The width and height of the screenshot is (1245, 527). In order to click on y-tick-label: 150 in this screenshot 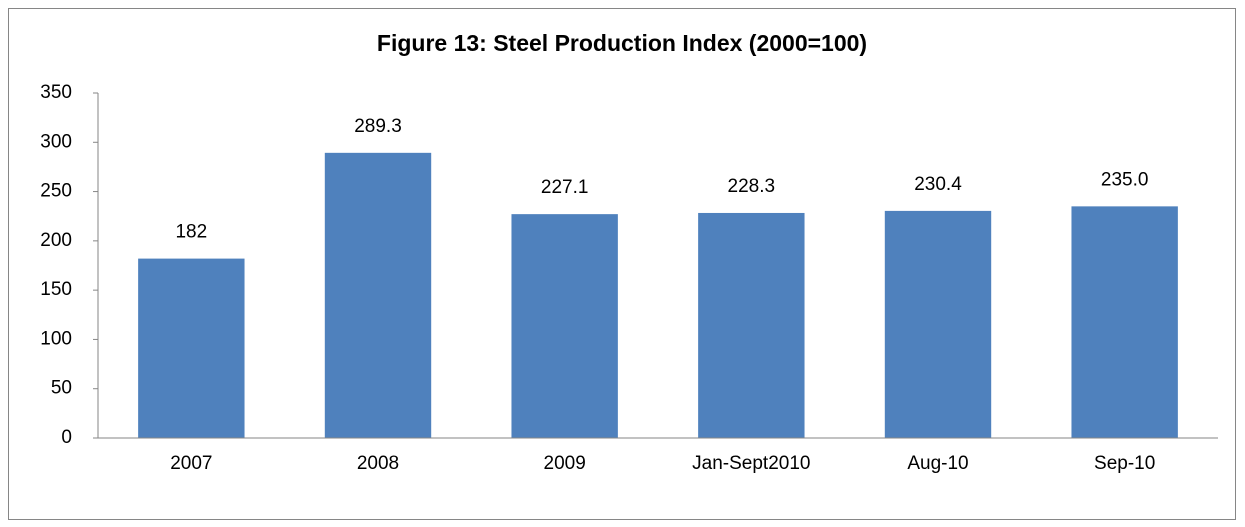, I will do `click(56, 289)`.